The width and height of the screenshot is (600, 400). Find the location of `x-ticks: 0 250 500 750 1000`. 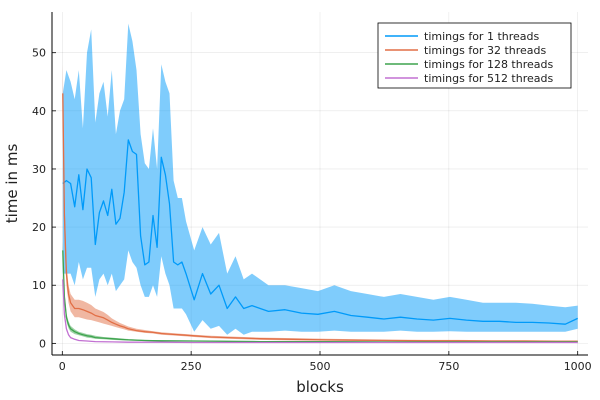

x-ticks: 0 250 500 750 1000 is located at coordinates (325, 362).